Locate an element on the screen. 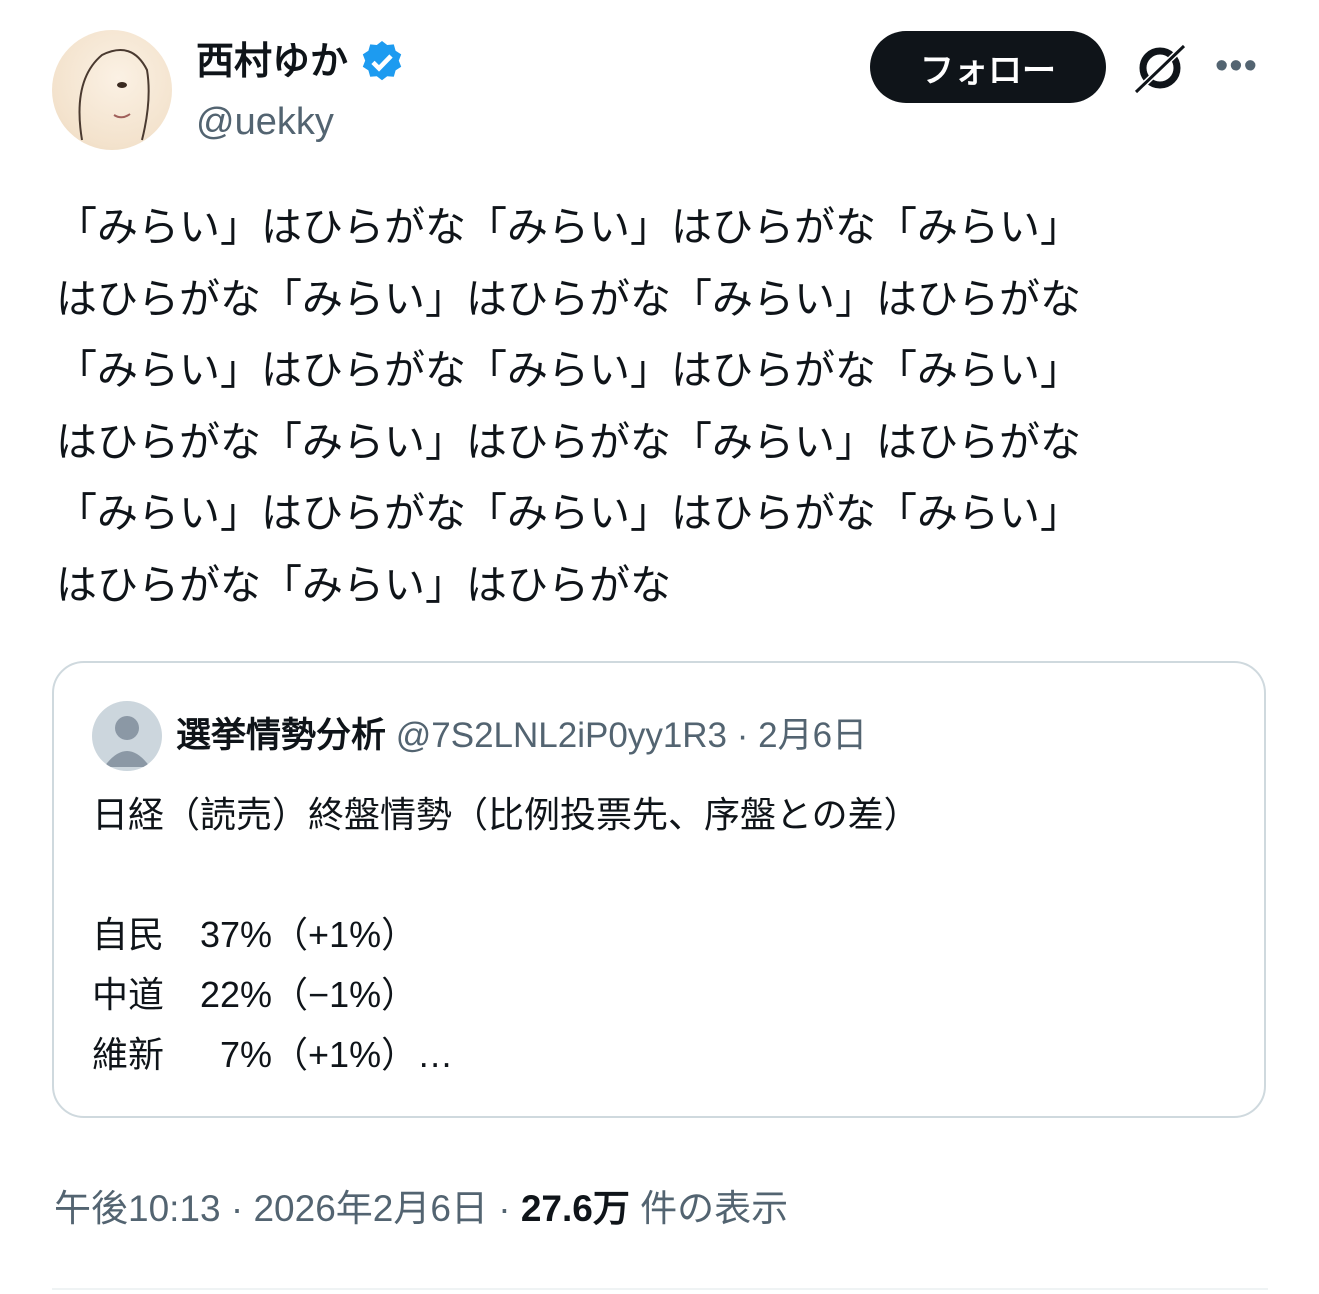 Image resolution: width=1319 pixels, height=1294 pixels. grok-icon is located at coordinates (1160, 68).